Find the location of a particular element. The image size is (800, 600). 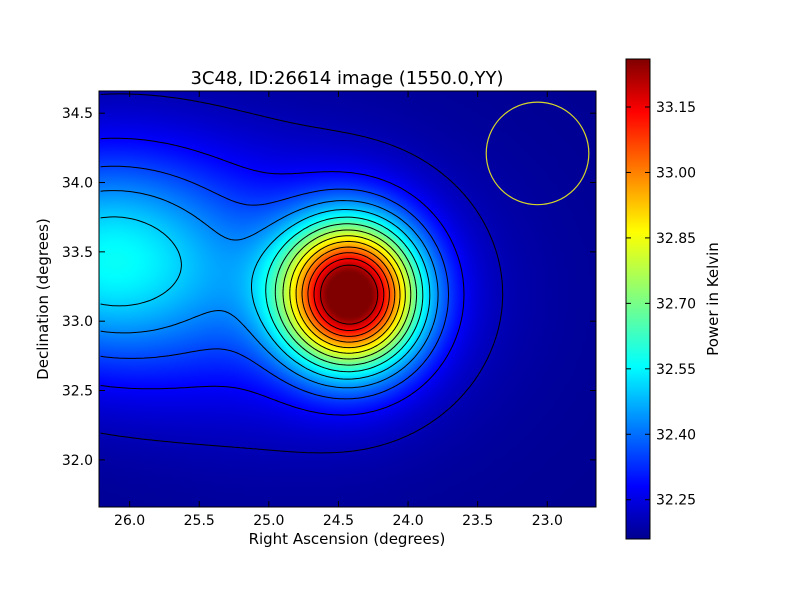

colorbar-tick-label: 32.40 is located at coordinates (676, 435).